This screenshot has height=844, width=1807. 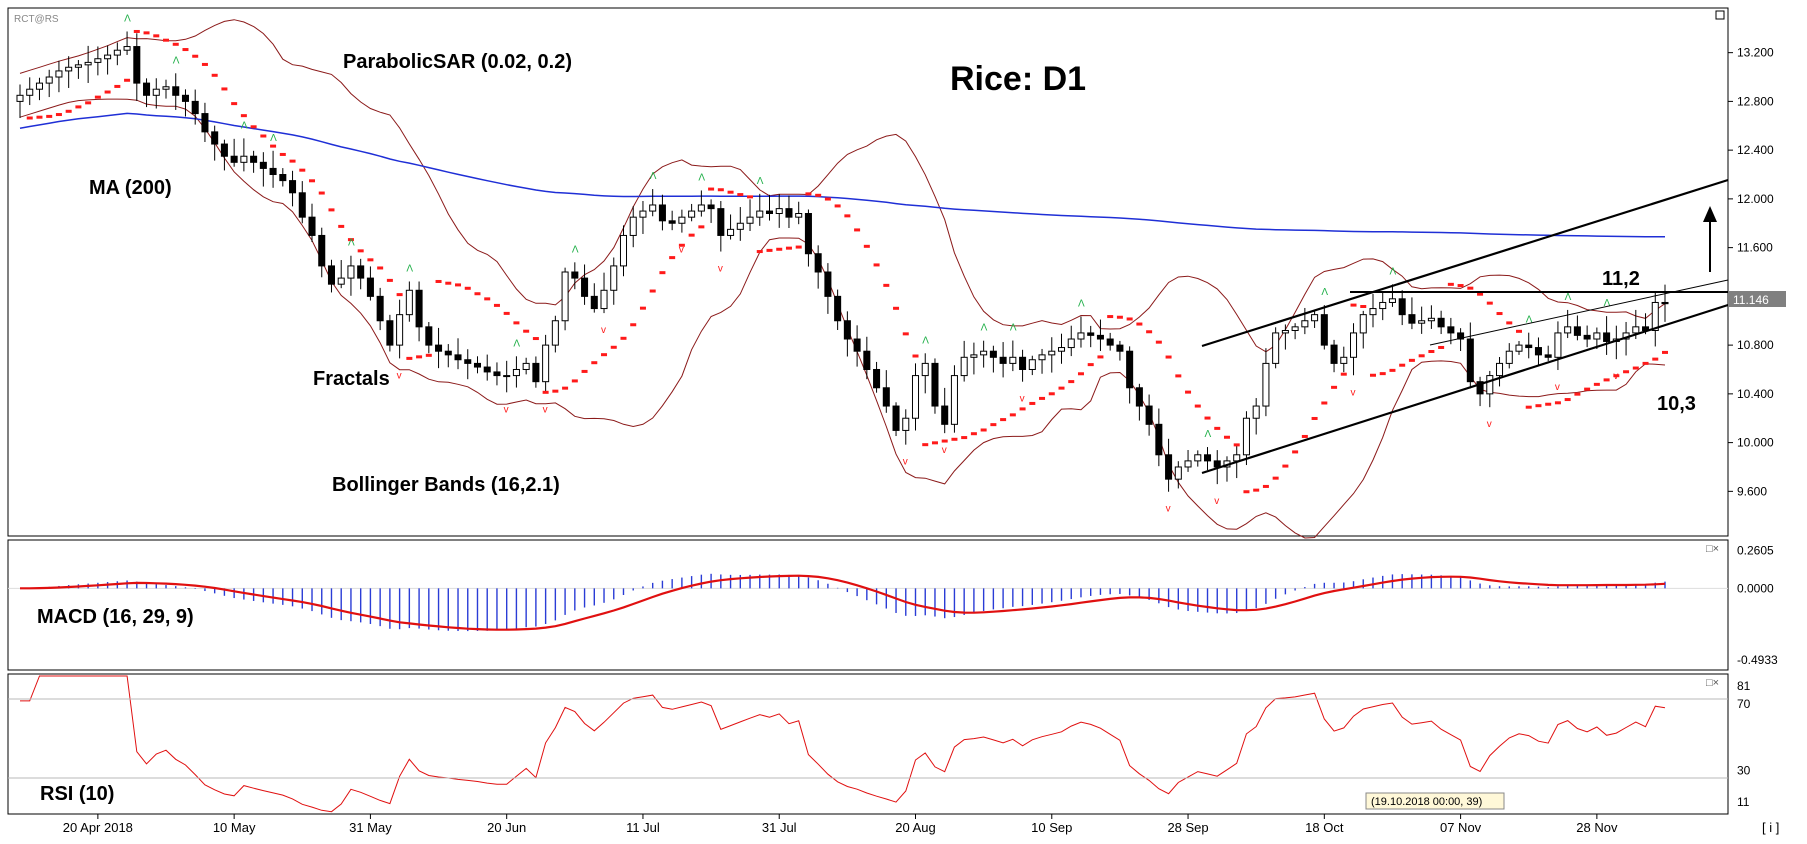 I want to click on macd-close-icon: □×, so click(x=1712, y=549).